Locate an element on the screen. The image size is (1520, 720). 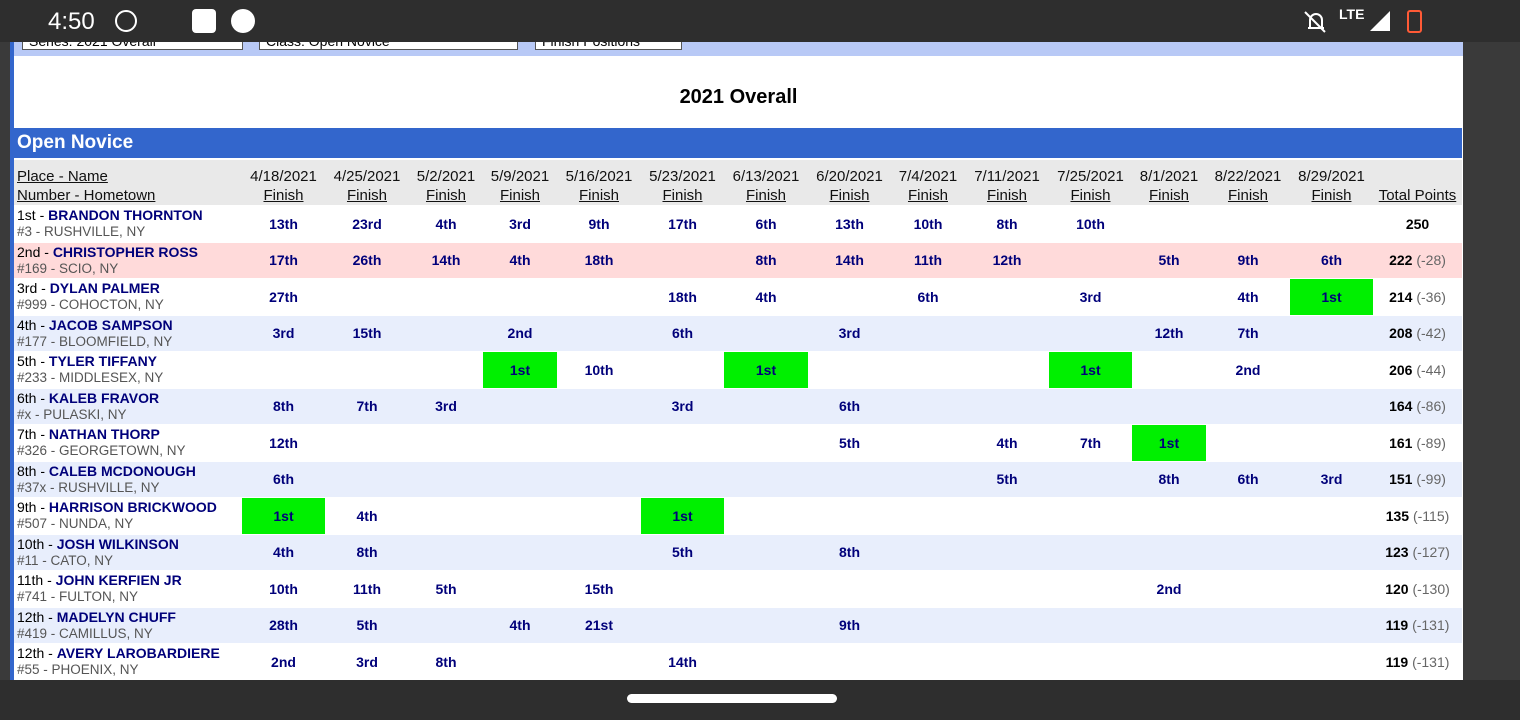
name-cell: 4th - JACOB SAMPSON #177 - BLOOMFIELD, NY is located at coordinates (128, 333).